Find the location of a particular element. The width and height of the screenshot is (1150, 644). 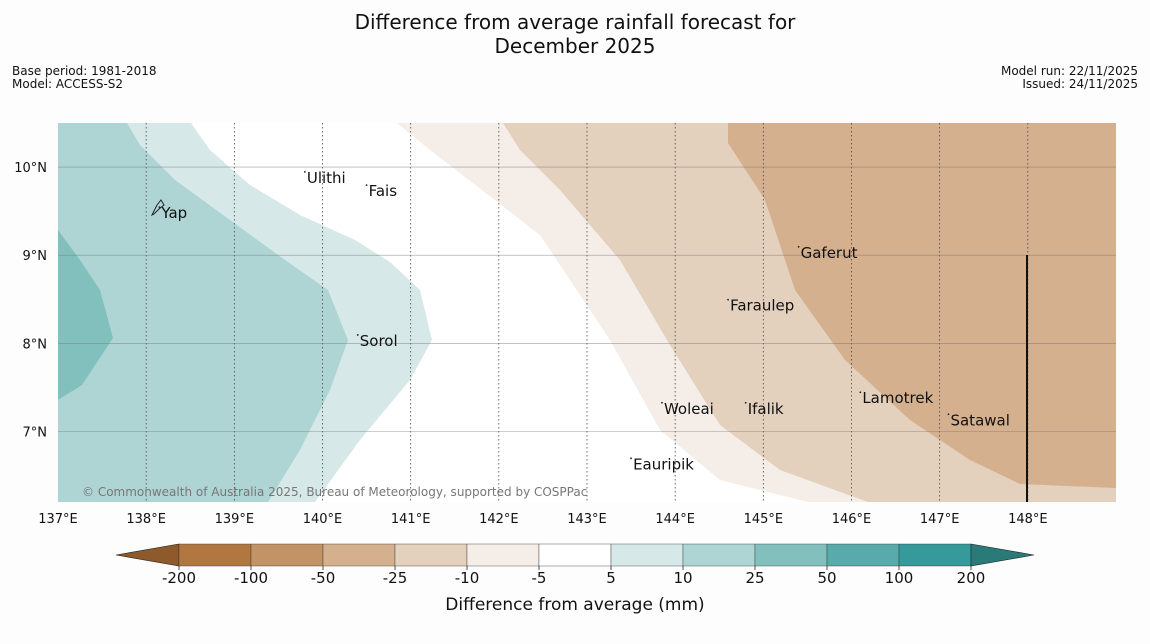

lon-tick-label: 139°E is located at coordinates (235, 519).